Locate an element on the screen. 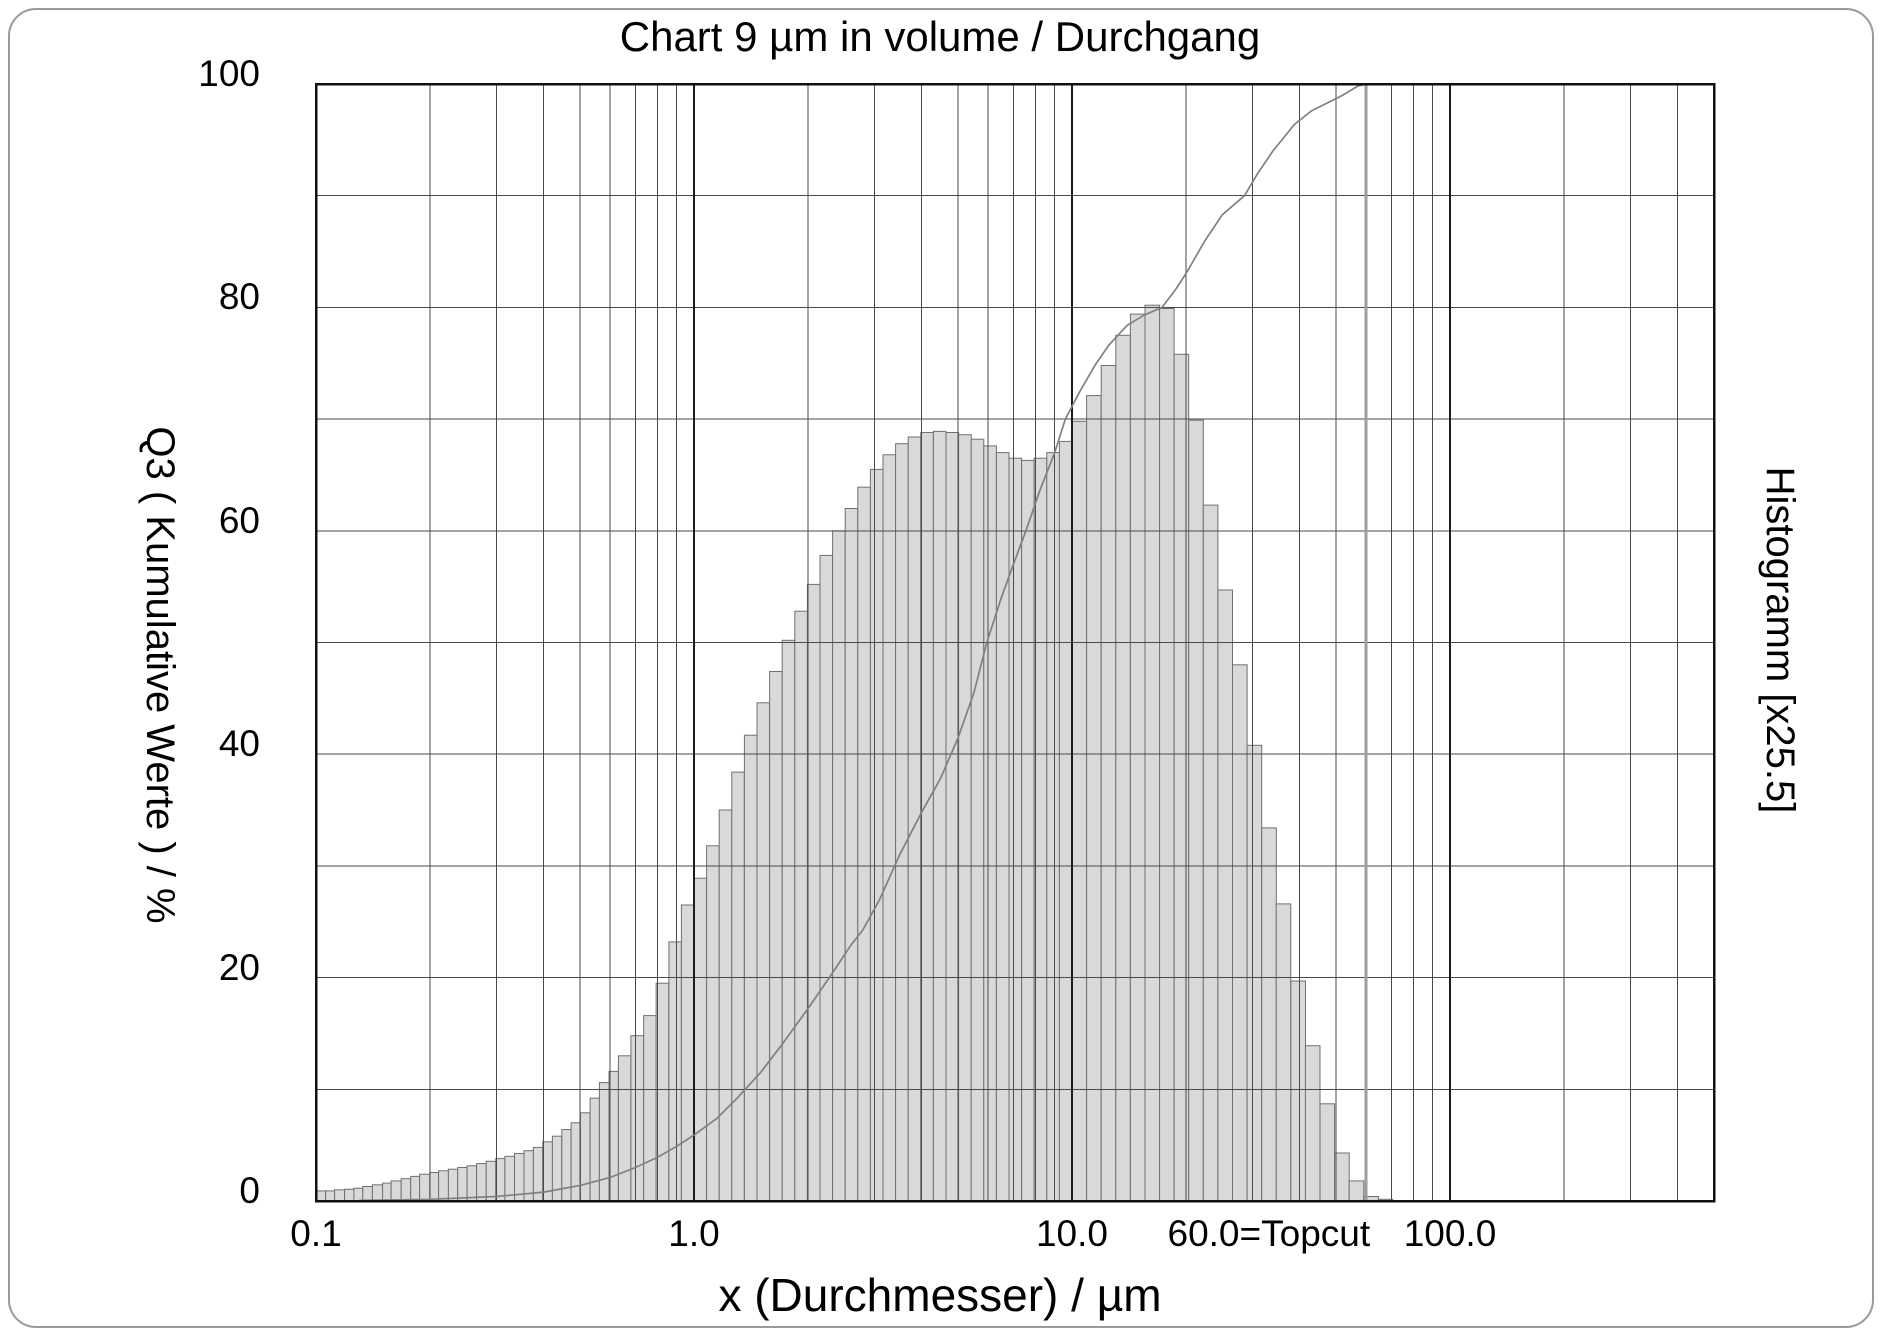 This screenshot has width=1880, height=1334. y-tick-label-80: 80 is located at coordinates (239, 297).